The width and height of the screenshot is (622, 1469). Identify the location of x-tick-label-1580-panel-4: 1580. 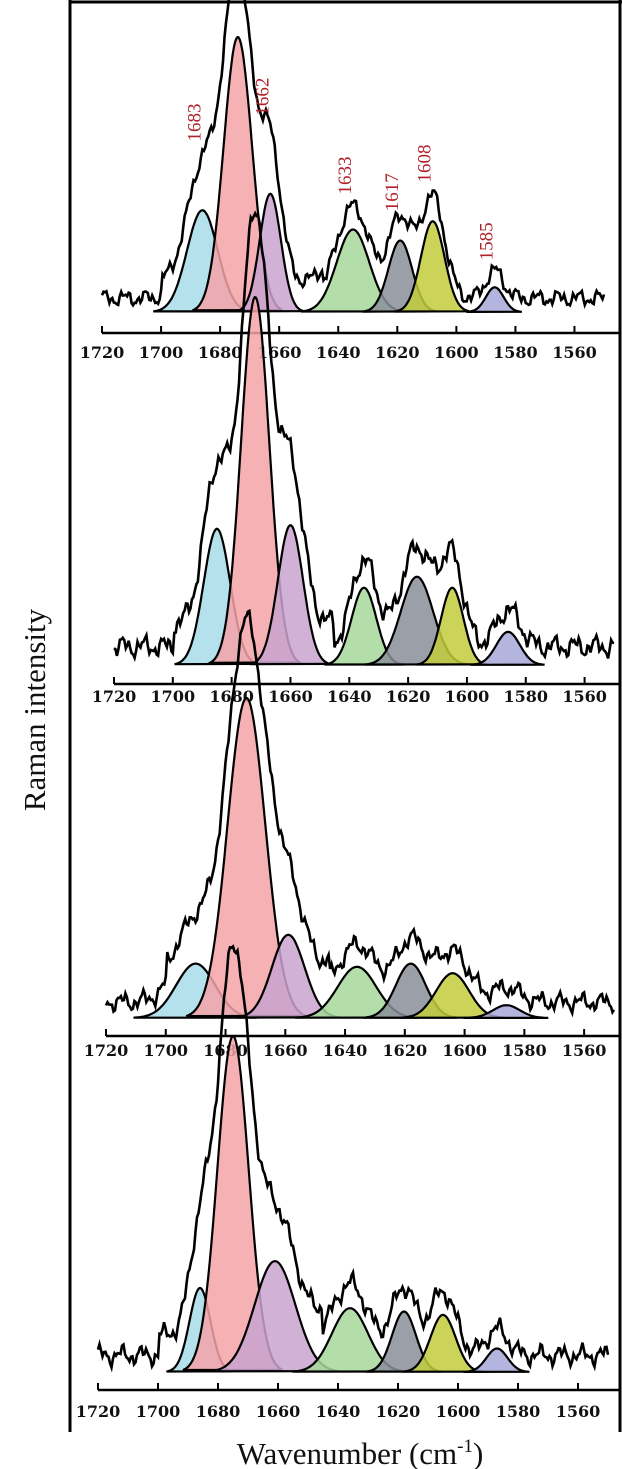
(518, 1411).